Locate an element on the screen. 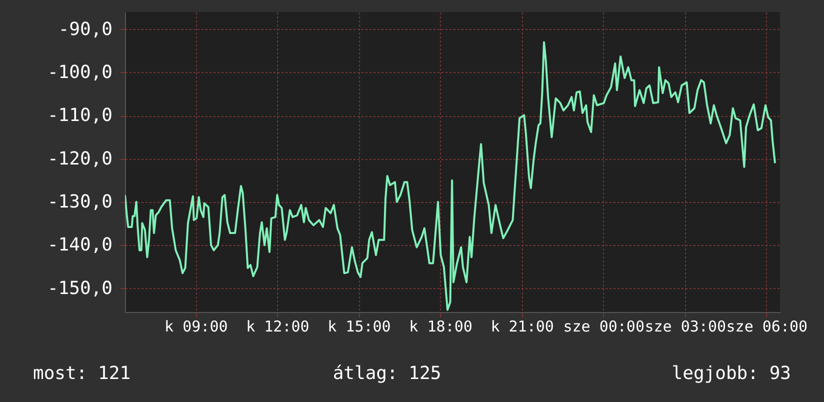 Image resolution: width=824 pixels, height=402 pixels. text: átlag: 125 is located at coordinates (387, 373).